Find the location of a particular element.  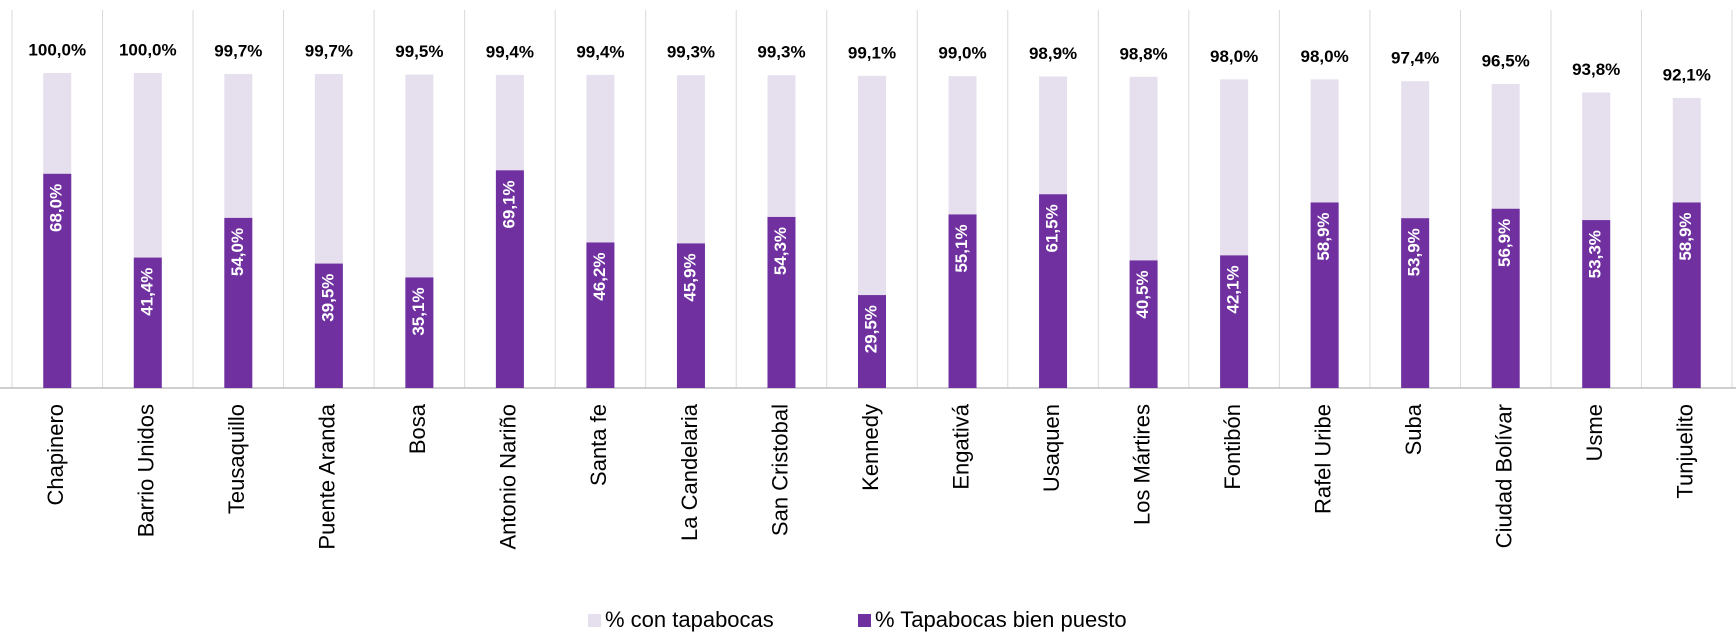

x-tick-label: Tunjuelito is located at coordinates (1685, 451).